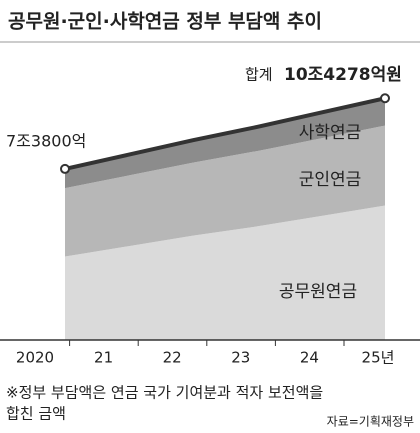  What do you see at coordinates (225, 133) in the screenshot?
I see `total-line` at bounding box center [225, 133].